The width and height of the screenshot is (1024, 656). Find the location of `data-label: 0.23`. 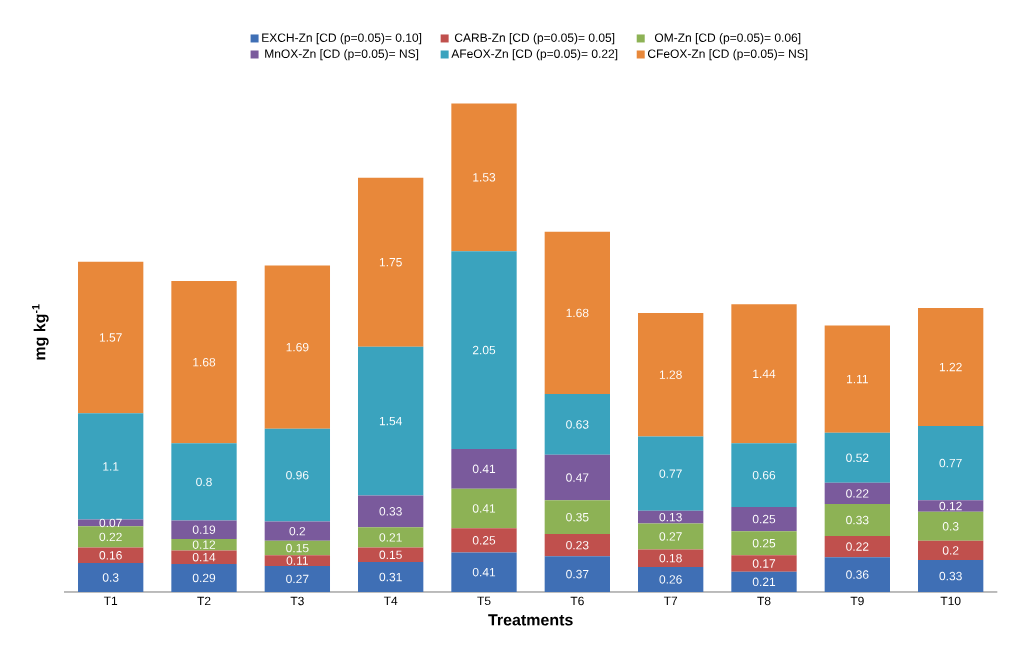

data-label: 0.23 is located at coordinates (577, 545).